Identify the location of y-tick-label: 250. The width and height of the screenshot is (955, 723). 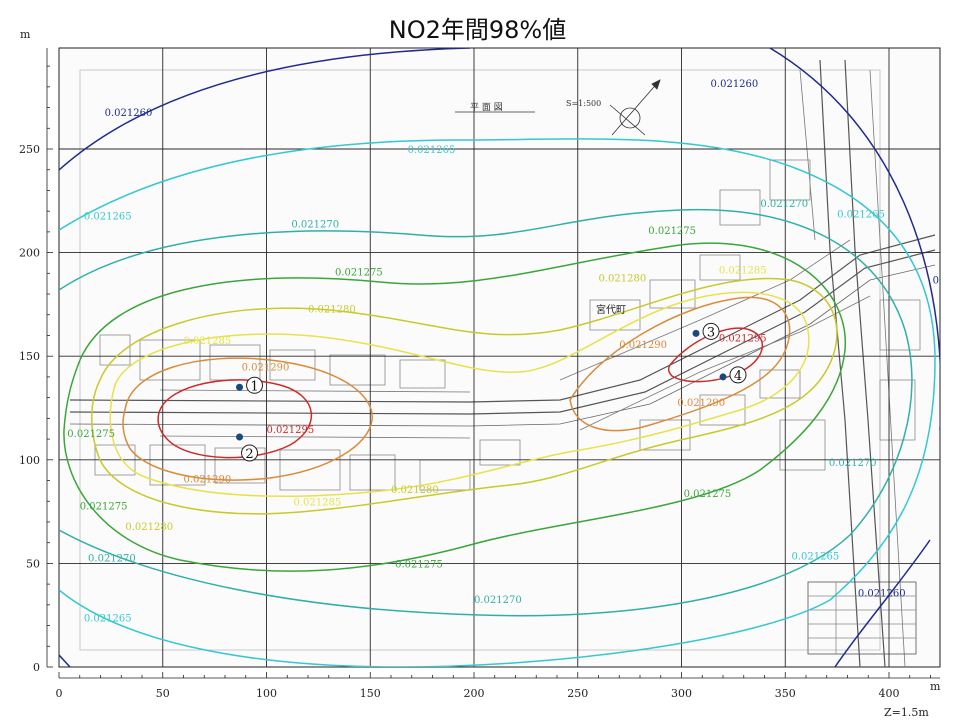
(29, 149).